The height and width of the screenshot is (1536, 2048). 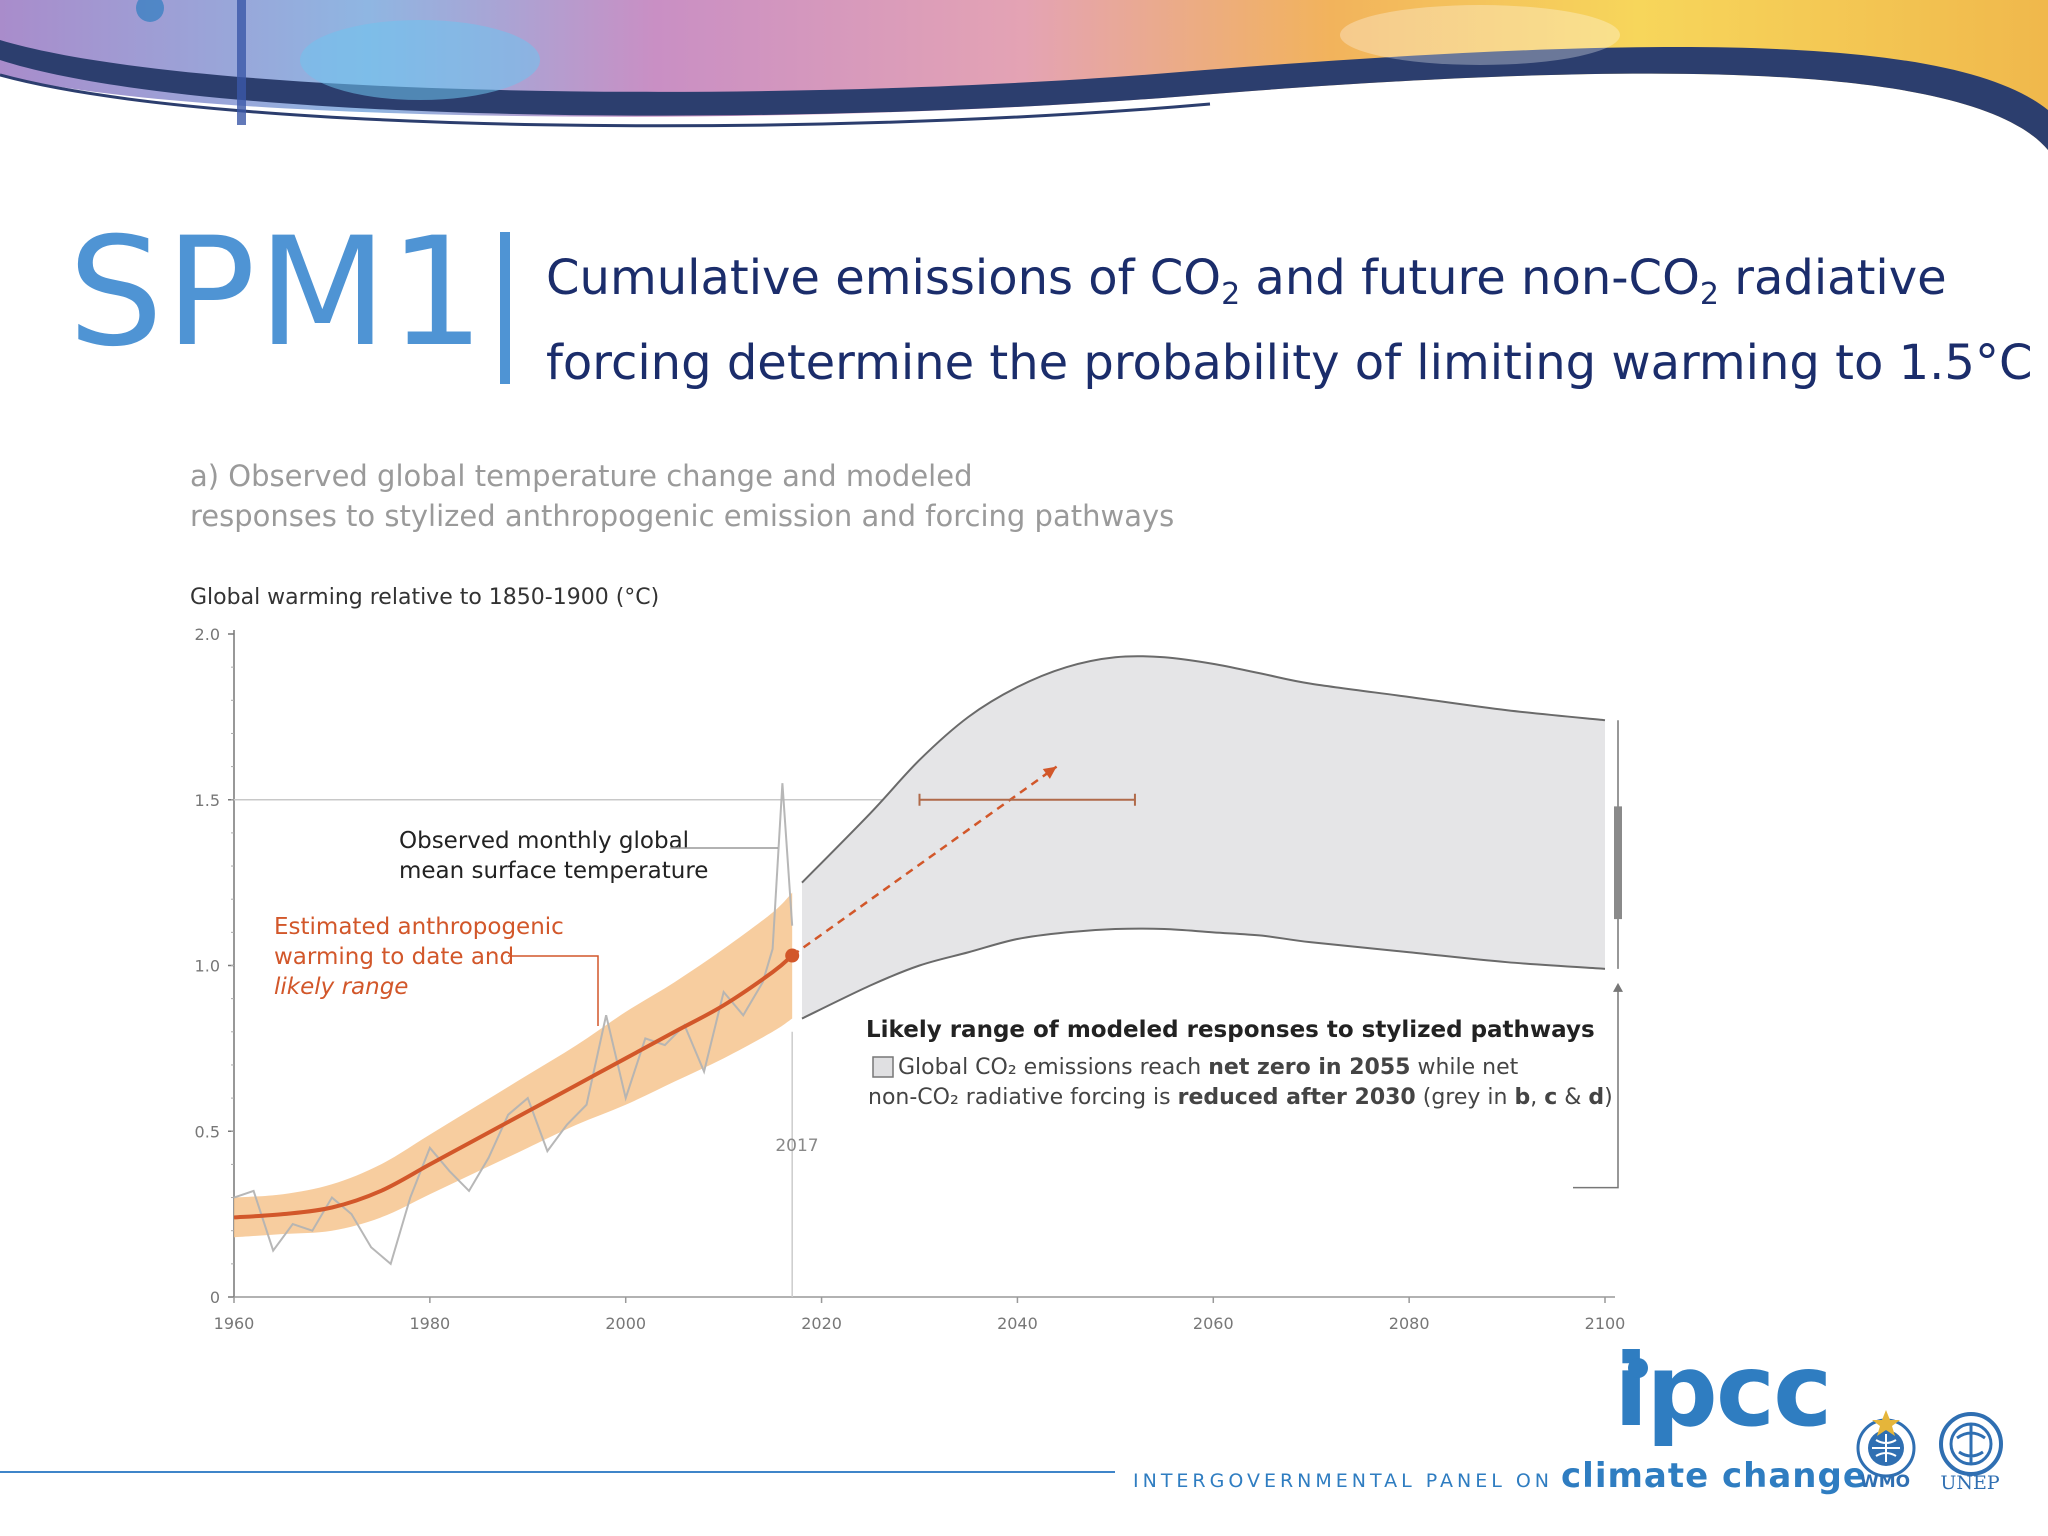 What do you see at coordinates (215, 1297) in the screenshot?
I see `y-tick-label: 0` at bounding box center [215, 1297].